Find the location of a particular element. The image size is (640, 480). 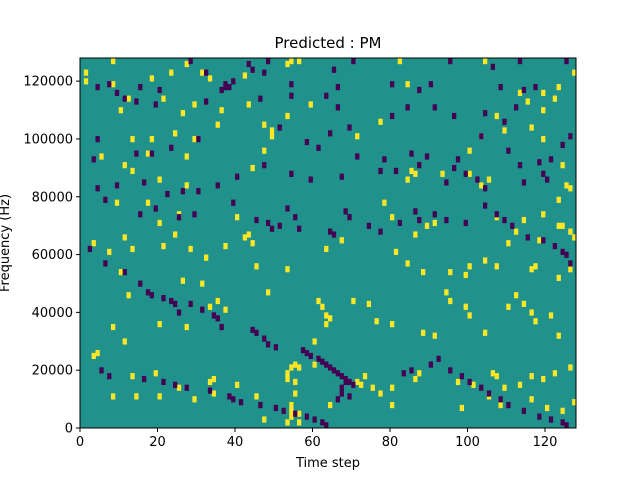

y-axis-label: Frequency (Hz) is located at coordinates (6, 243).